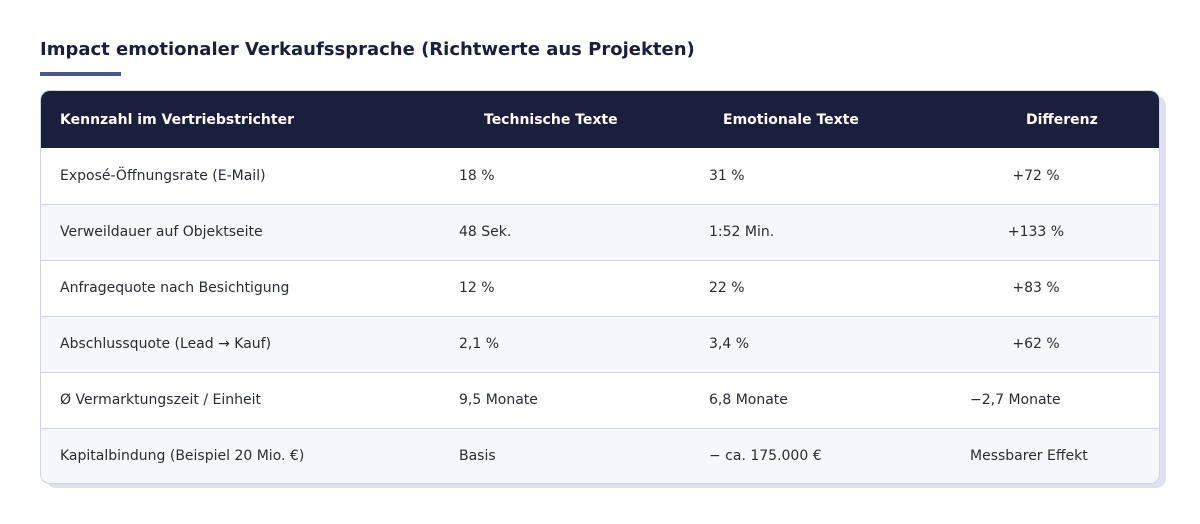  What do you see at coordinates (498, 400) in the screenshot?
I see `cell-technical: 9,5 Monate` at bounding box center [498, 400].